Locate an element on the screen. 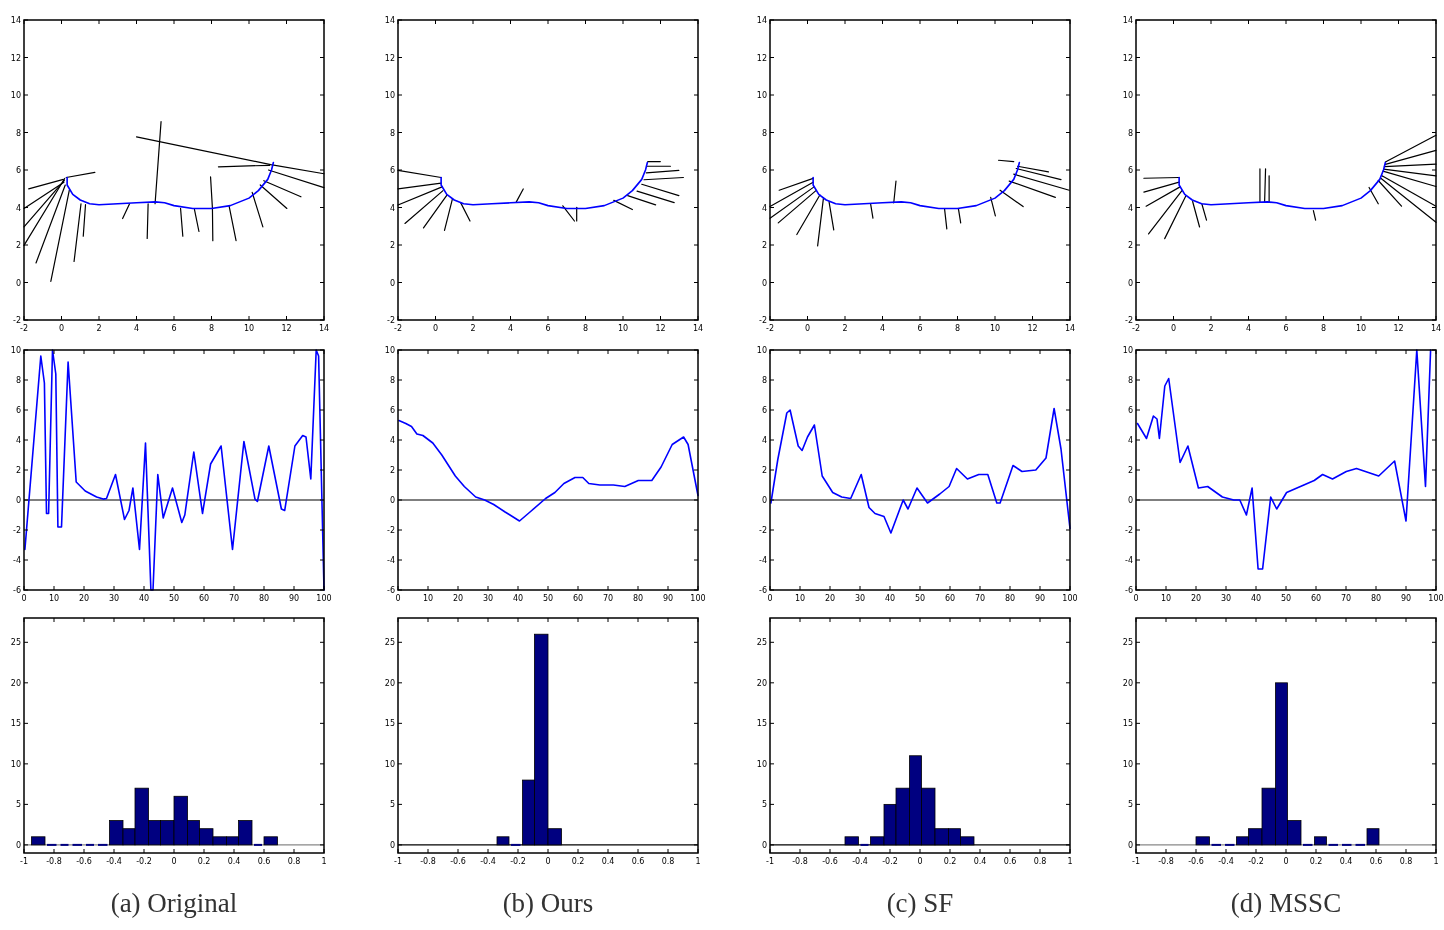 The image size is (1444, 930). x-tick-label: -0.4 is located at coordinates (488, 861).